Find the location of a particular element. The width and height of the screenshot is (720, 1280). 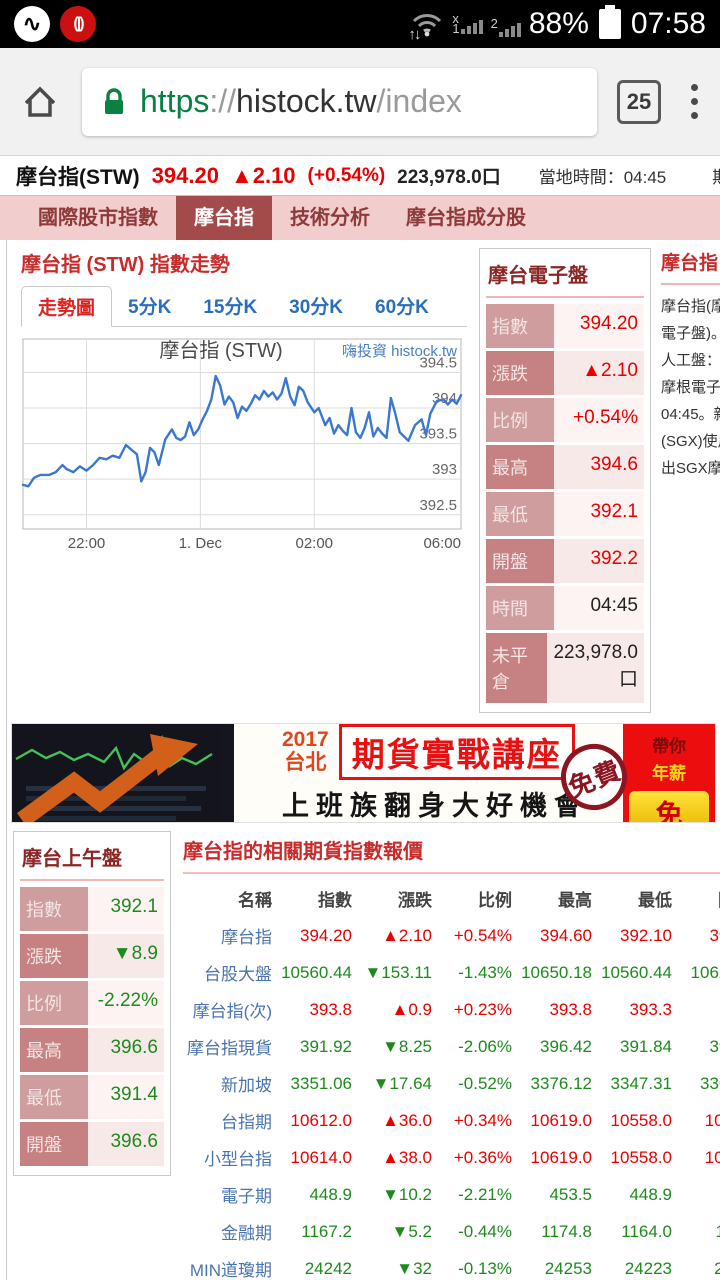

row-value: 391.84 is located at coordinates (646, 1046).